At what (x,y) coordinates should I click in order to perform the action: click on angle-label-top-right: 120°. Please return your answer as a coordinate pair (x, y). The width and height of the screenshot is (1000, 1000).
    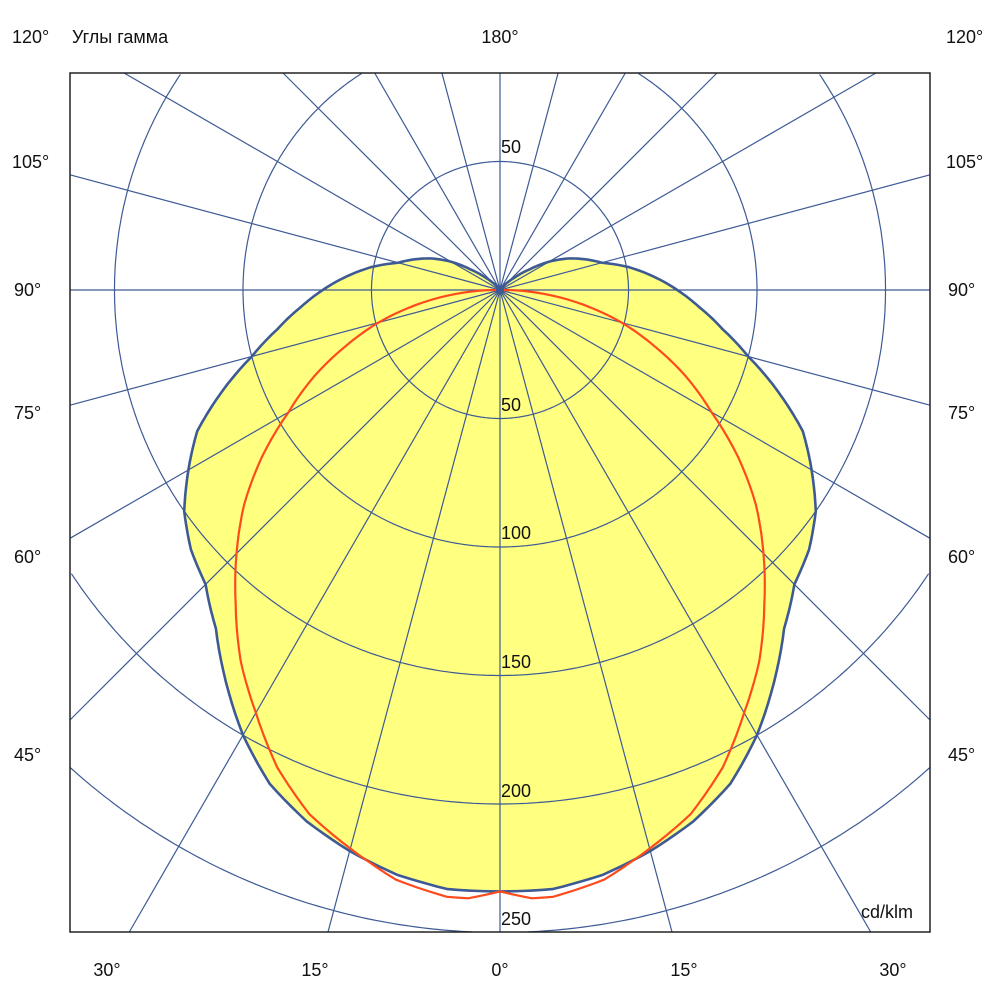
    Looking at the image, I should click on (965, 37).